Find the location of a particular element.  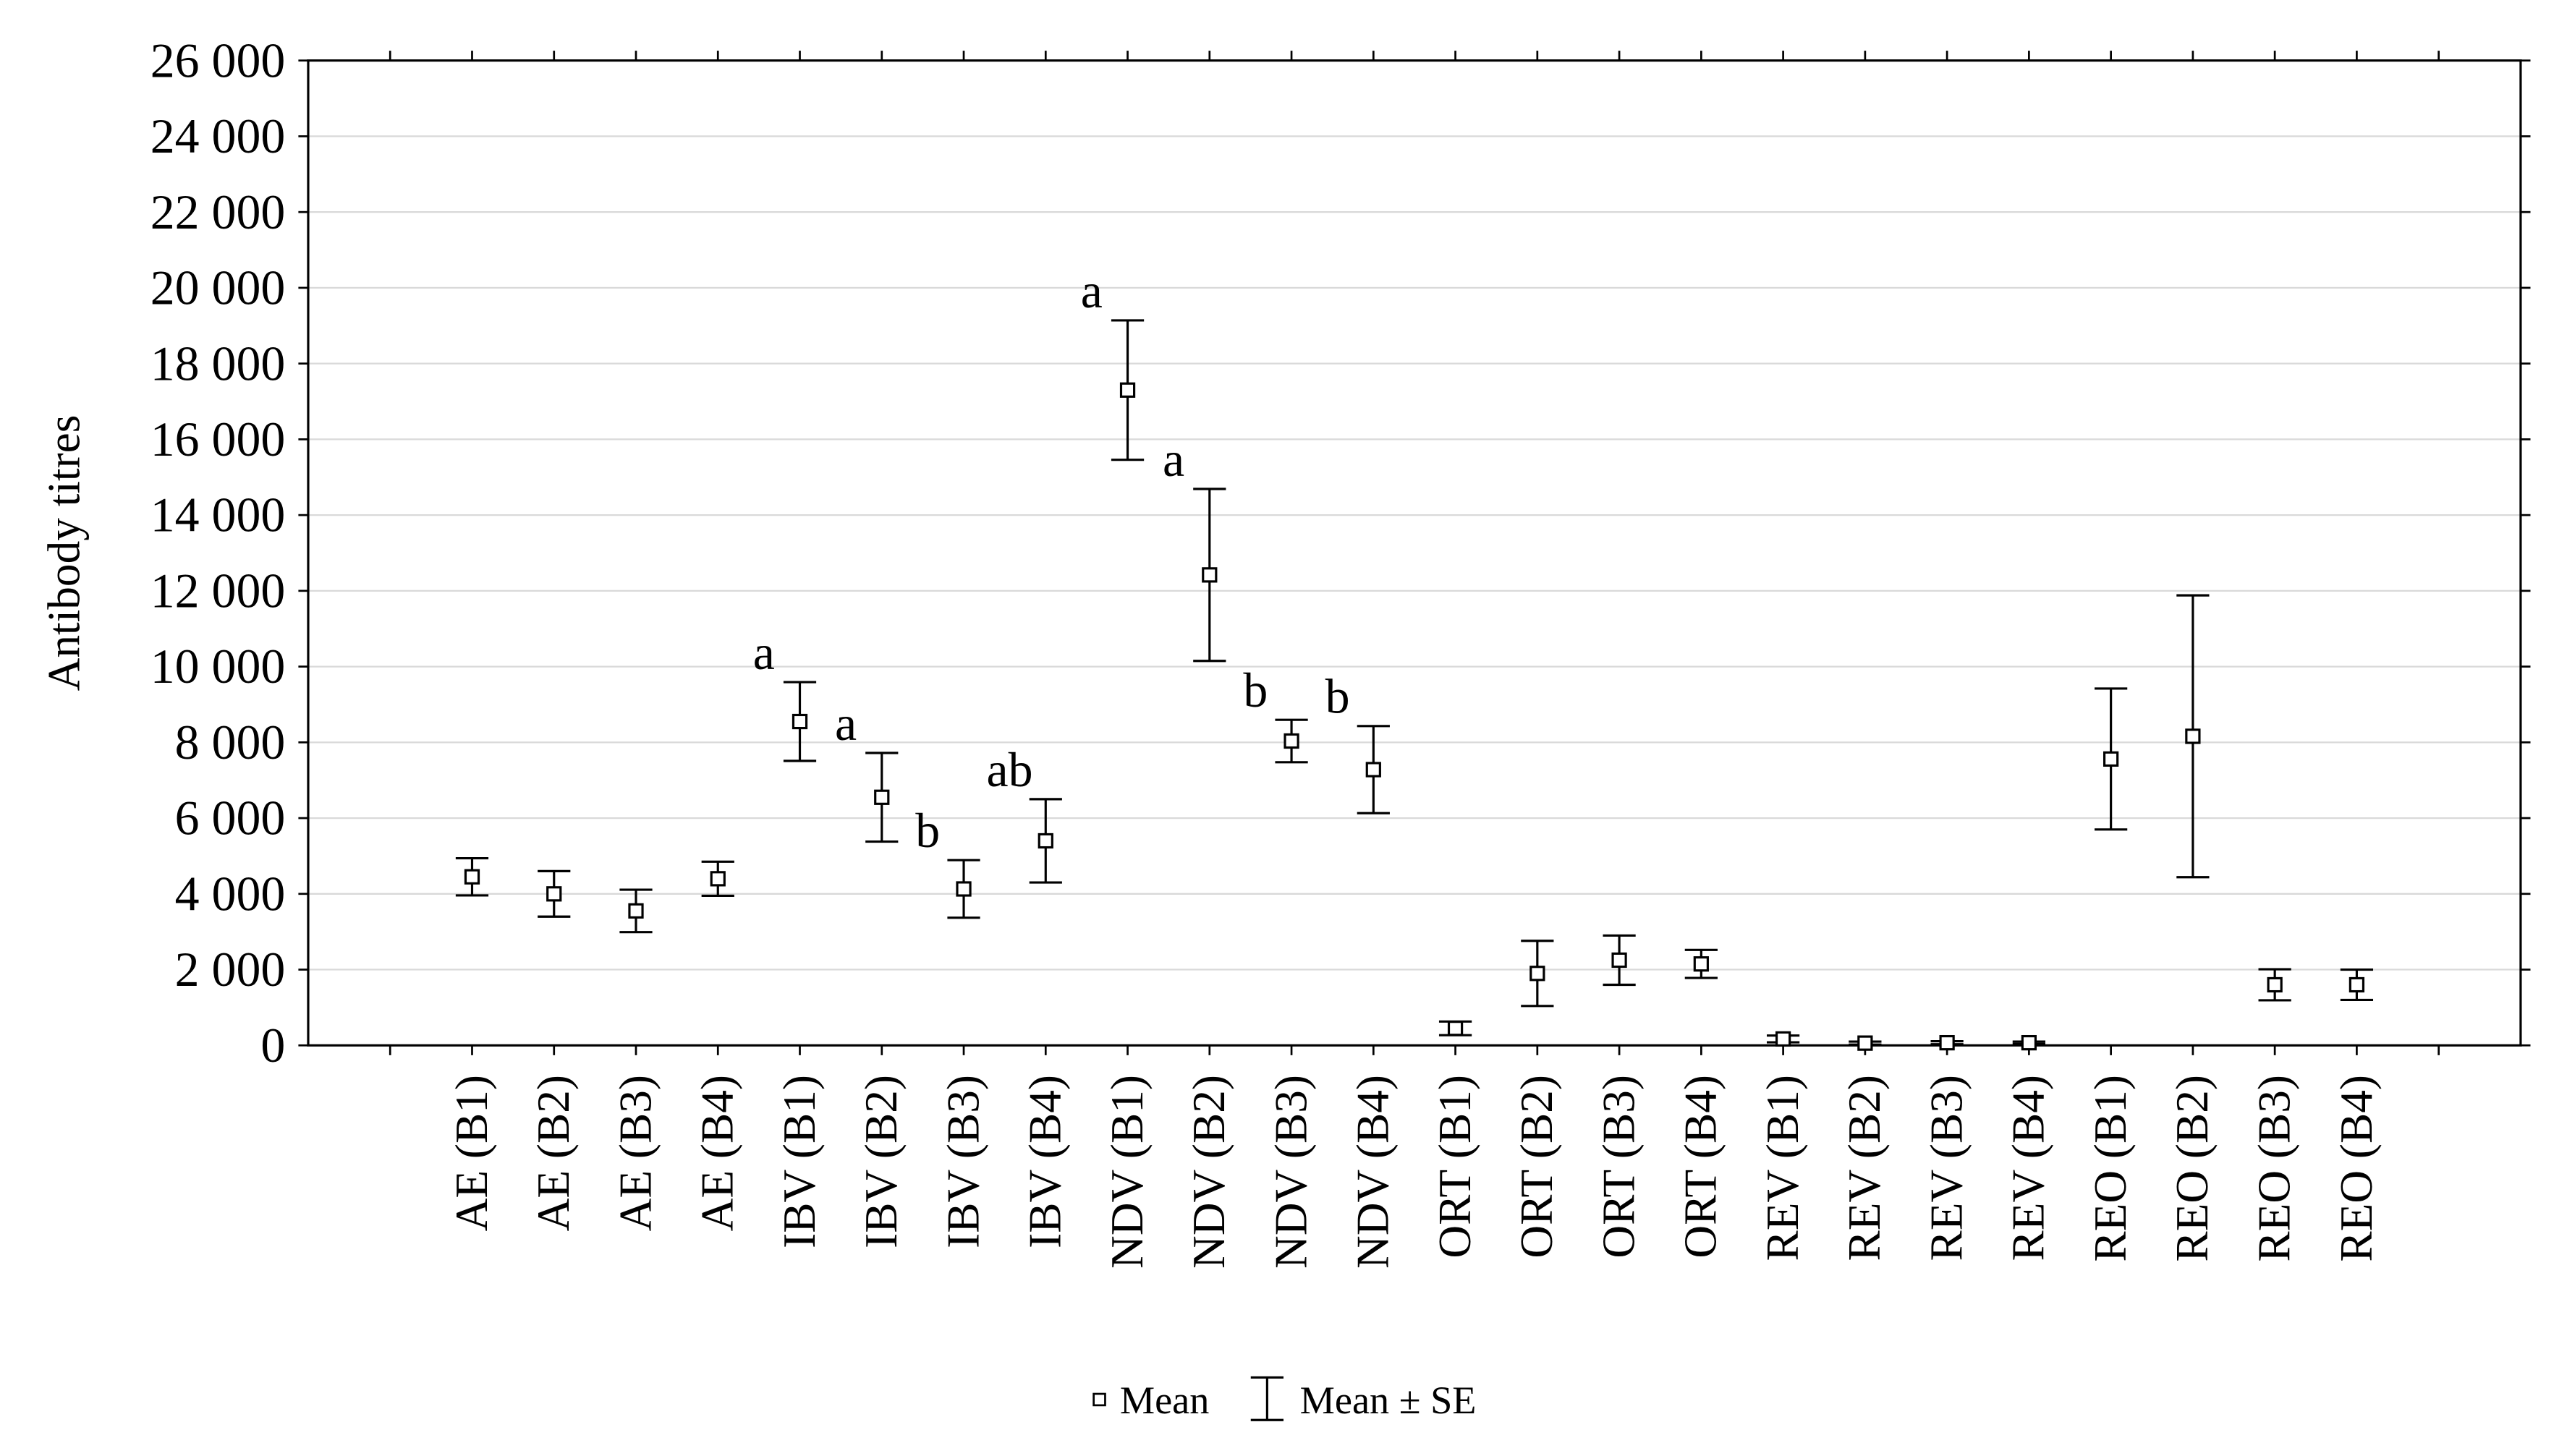

group-letter: ab is located at coordinates (1010, 770).